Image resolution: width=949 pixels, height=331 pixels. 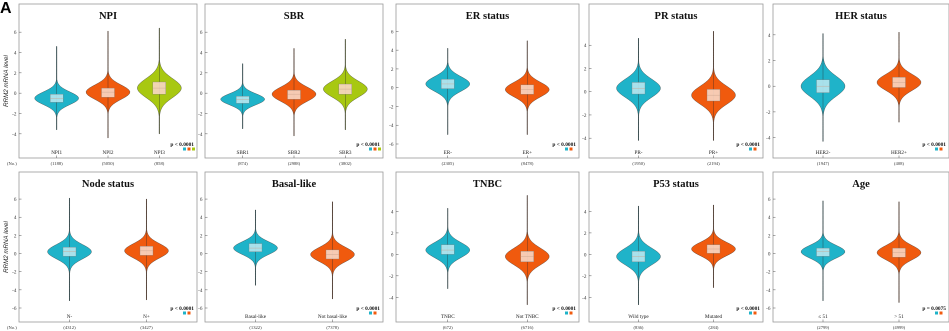 What do you see at coordinates (676, 184) in the screenshot?
I see `panel-title: P53 status` at bounding box center [676, 184].